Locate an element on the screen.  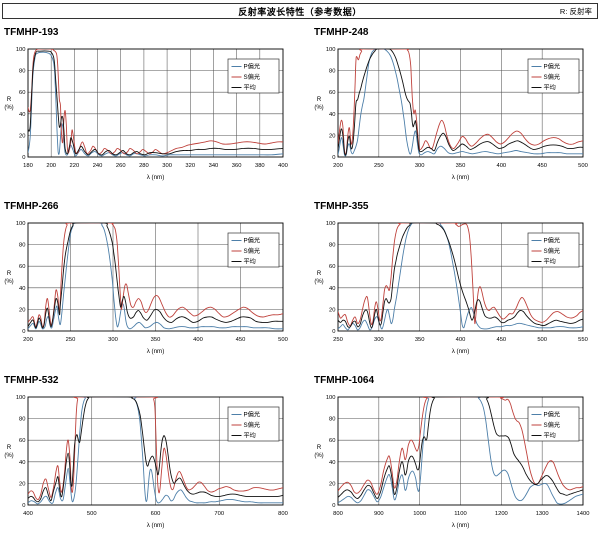
x-tick-label: 1400 is located at coordinates (583, 514).